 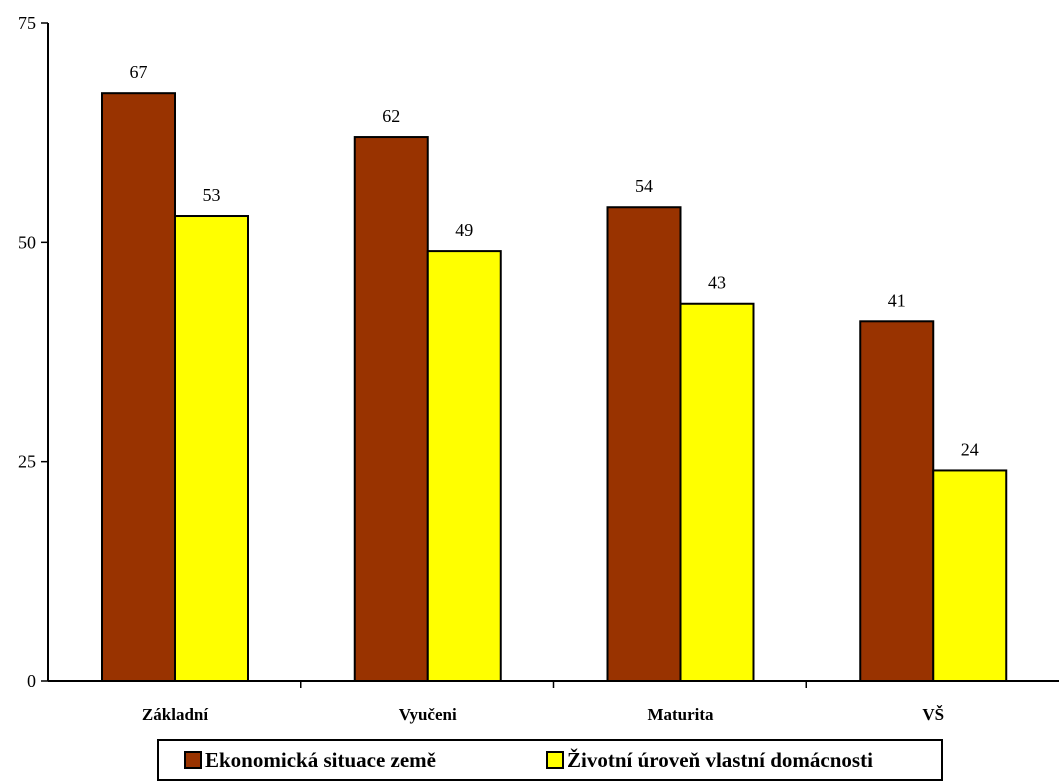 What do you see at coordinates (27, 242) in the screenshot?
I see `y-tick-label: 50` at bounding box center [27, 242].